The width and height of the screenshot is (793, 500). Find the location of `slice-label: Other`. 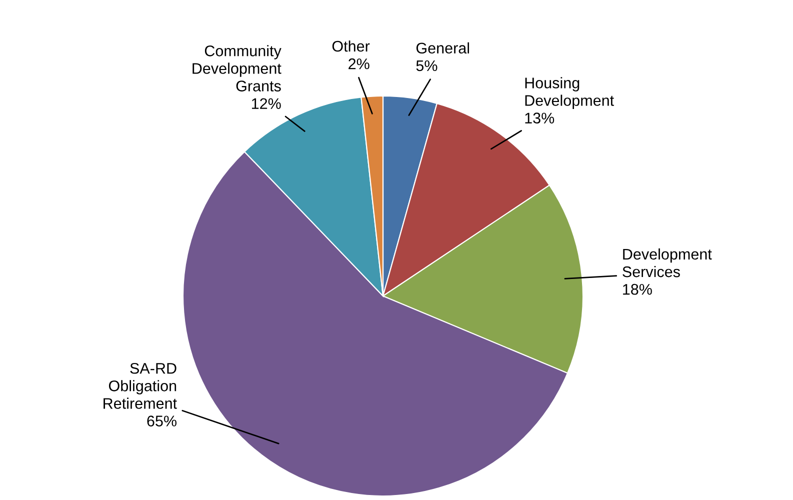

slice-label: Other is located at coordinates (351, 46).